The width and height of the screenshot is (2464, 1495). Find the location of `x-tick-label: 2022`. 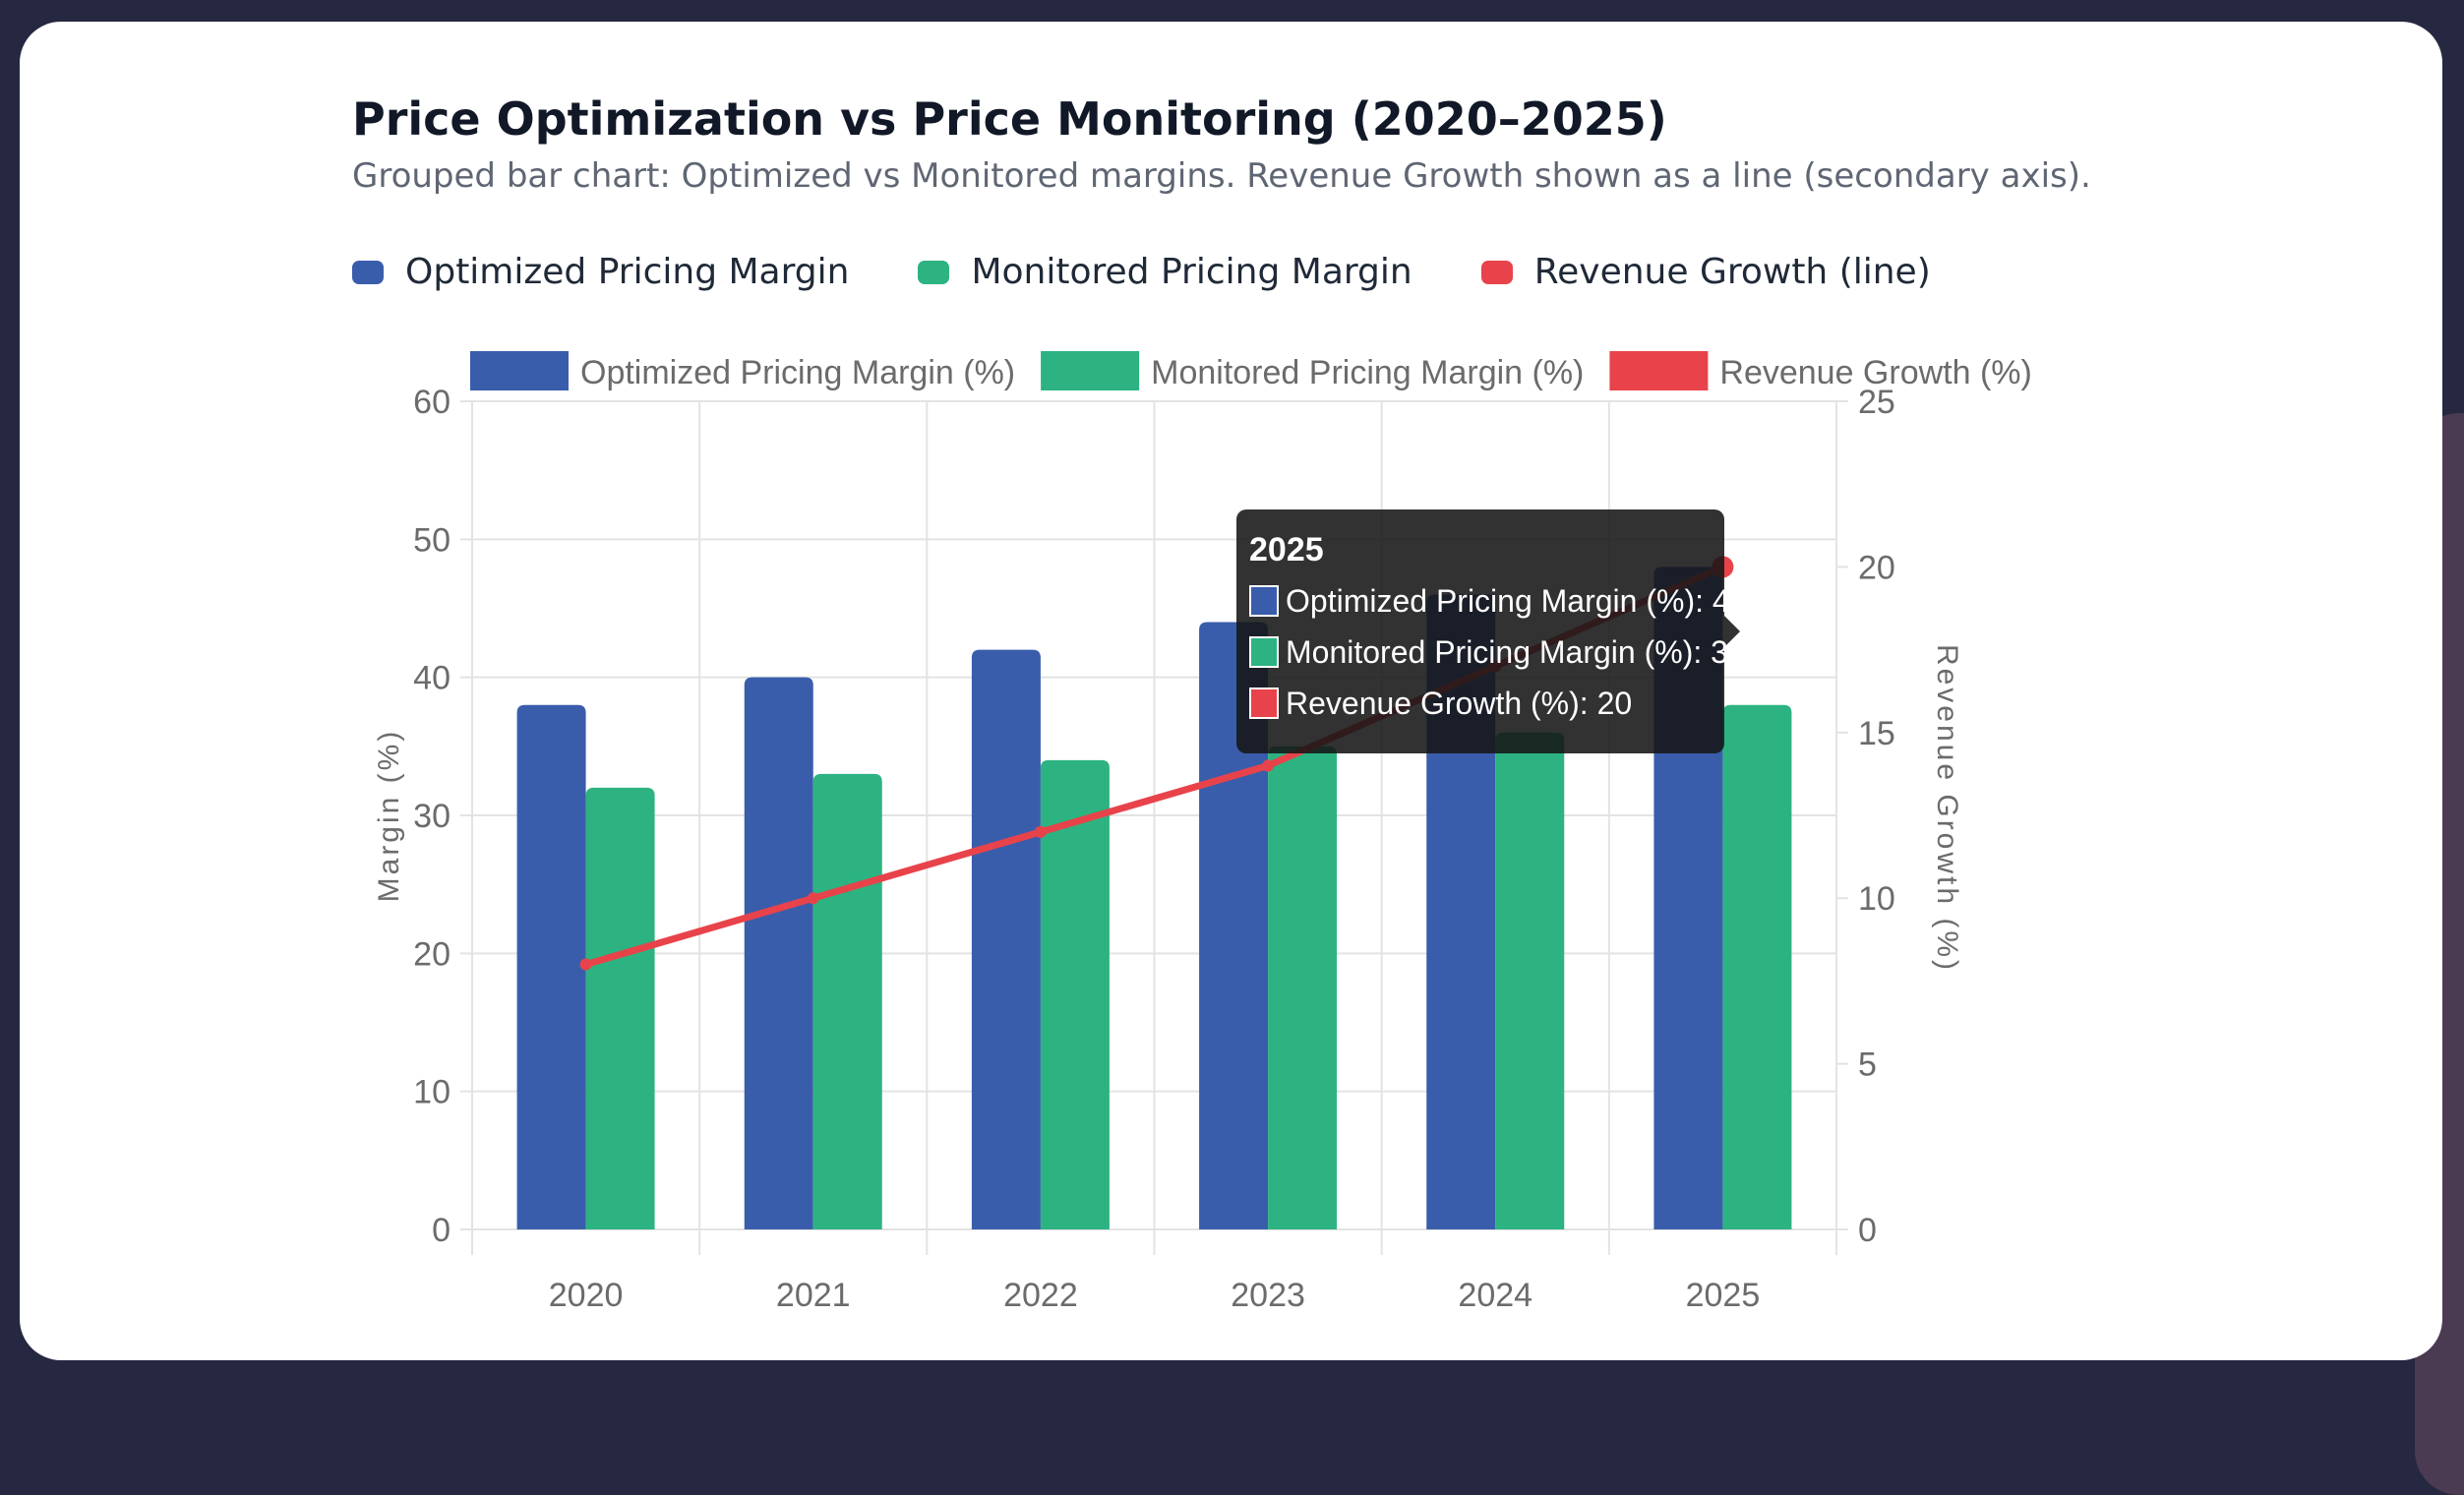

x-tick-label: 2022 is located at coordinates (1041, 1295).